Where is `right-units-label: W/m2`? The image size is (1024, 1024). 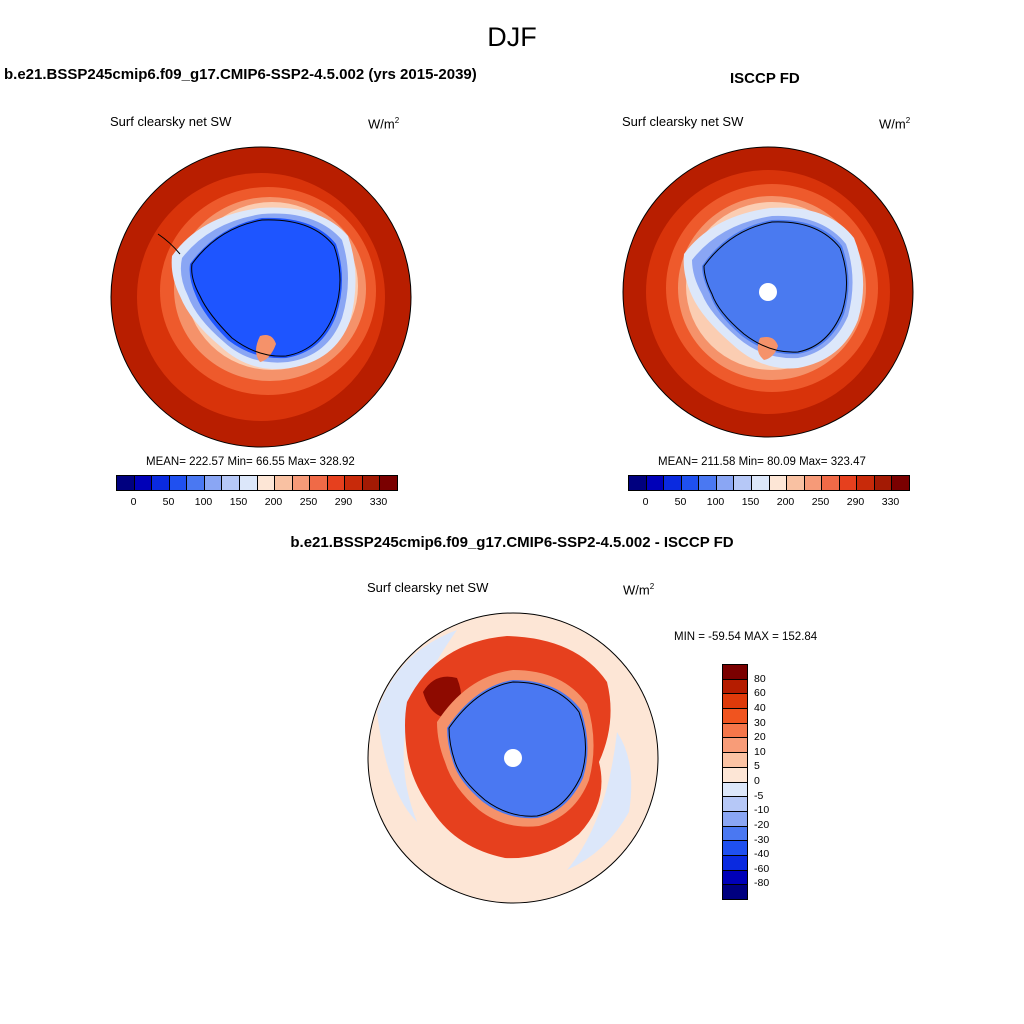
right-units-label: W/m2 is located at coordinates (895, 124).